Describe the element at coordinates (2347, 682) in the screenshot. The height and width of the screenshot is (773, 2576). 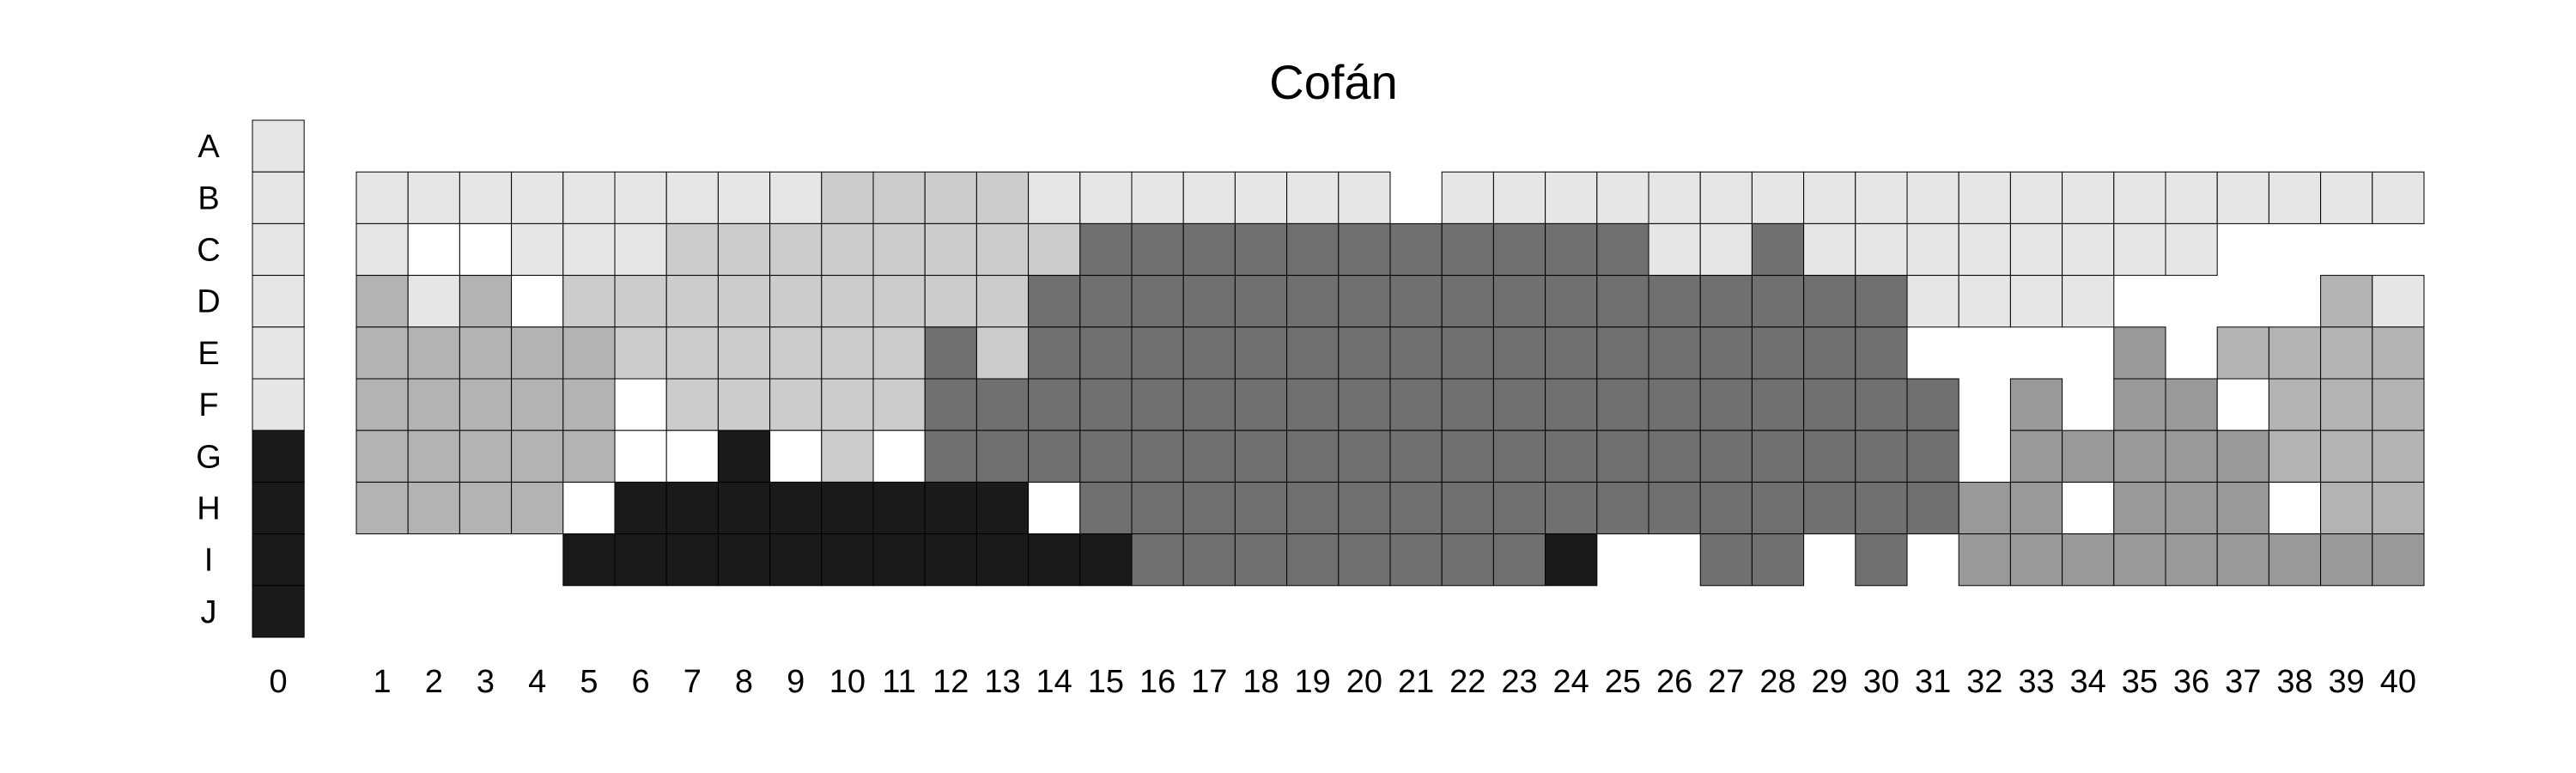
I see `column-label-39: 39` at that location.